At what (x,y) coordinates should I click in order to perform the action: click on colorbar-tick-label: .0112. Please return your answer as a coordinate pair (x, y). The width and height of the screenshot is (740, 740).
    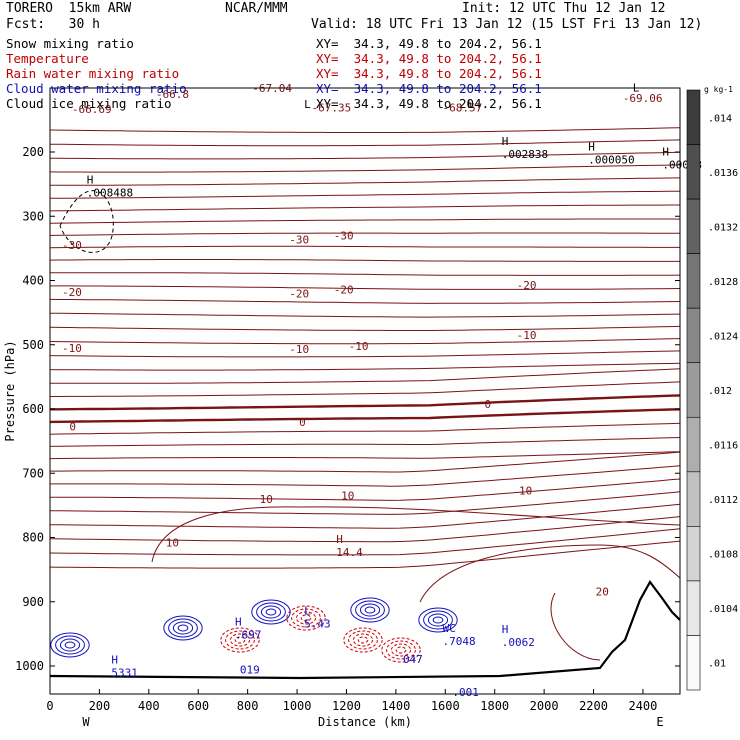
    Looking at the image, I should click on (723, 500).